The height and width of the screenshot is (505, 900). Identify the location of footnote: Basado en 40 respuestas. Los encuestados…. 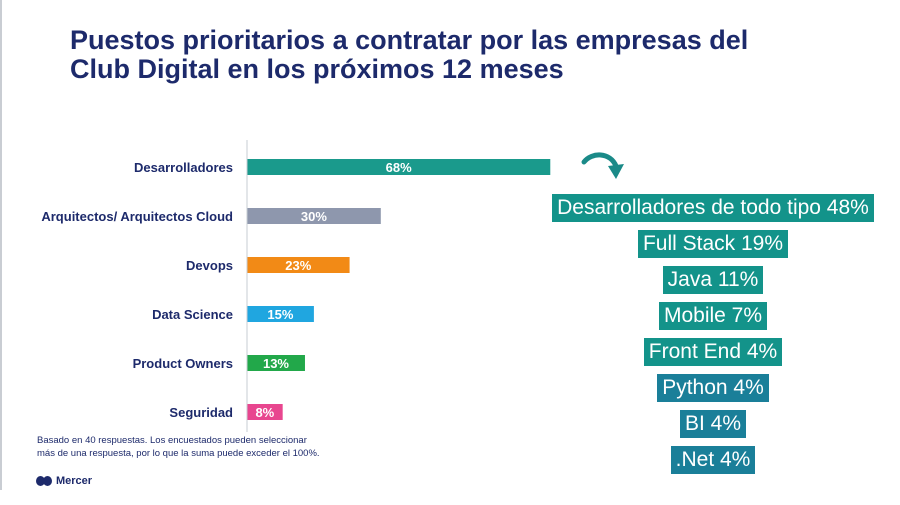
(202, 447).